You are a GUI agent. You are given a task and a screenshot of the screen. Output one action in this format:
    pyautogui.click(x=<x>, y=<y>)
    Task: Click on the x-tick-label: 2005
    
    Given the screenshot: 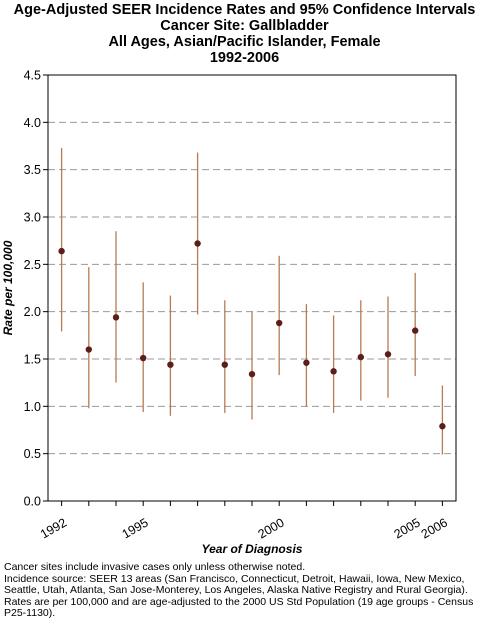 What is the action you would take?
    pyautogui.click(x=407, y=528)
    